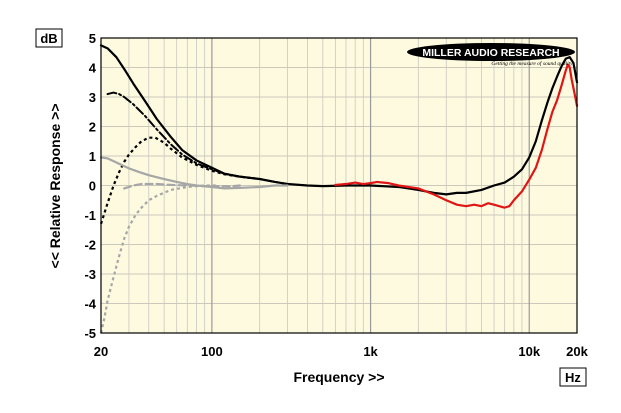 Image resolution: width=621 pixels, height=413 pixels. I want to click on x-unit-label: Hz, so click(573, 377).